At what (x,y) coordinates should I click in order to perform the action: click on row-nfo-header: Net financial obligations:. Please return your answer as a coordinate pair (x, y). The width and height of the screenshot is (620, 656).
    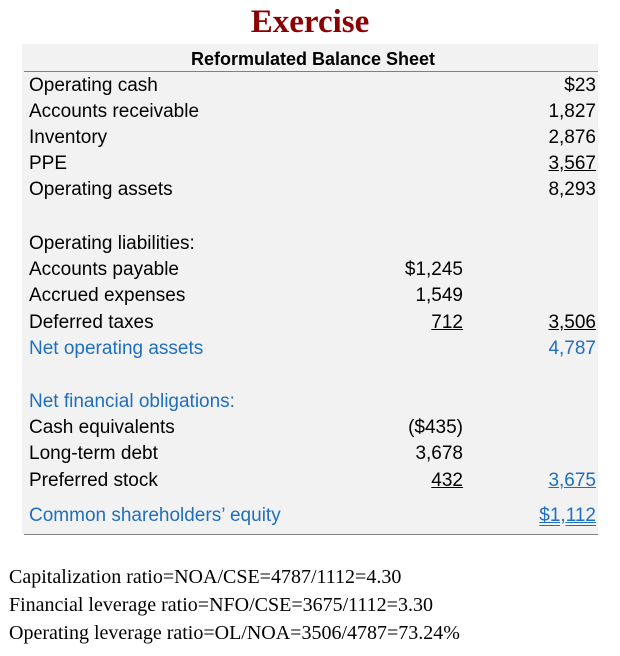
    Looking at the image, I should click on (310, 402).